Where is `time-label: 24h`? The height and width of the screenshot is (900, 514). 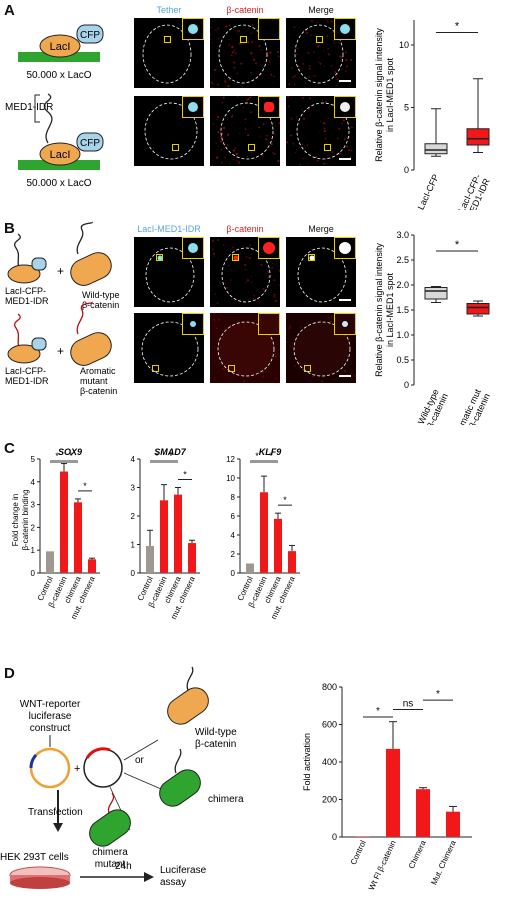
time-label: 24h is located at coordinates (123, 866).